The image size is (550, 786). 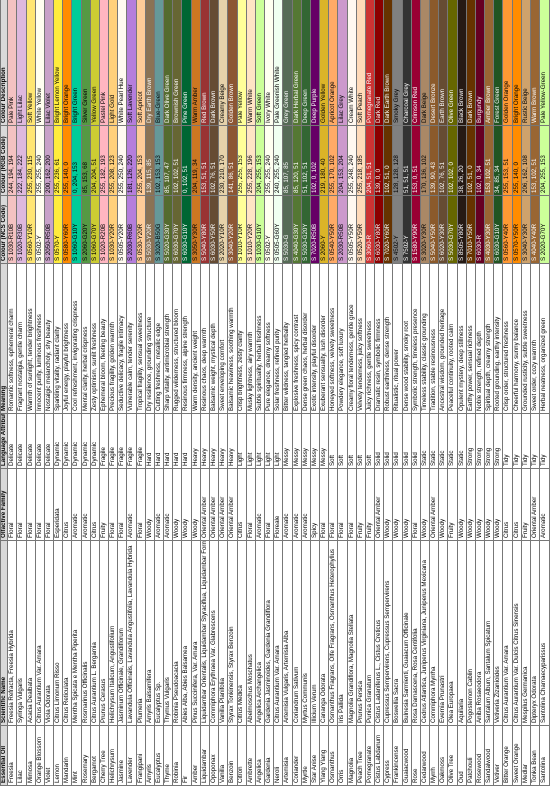 I want to click on table-cell: Resinous firmness, alpine strength, so click(x=186, y=338).